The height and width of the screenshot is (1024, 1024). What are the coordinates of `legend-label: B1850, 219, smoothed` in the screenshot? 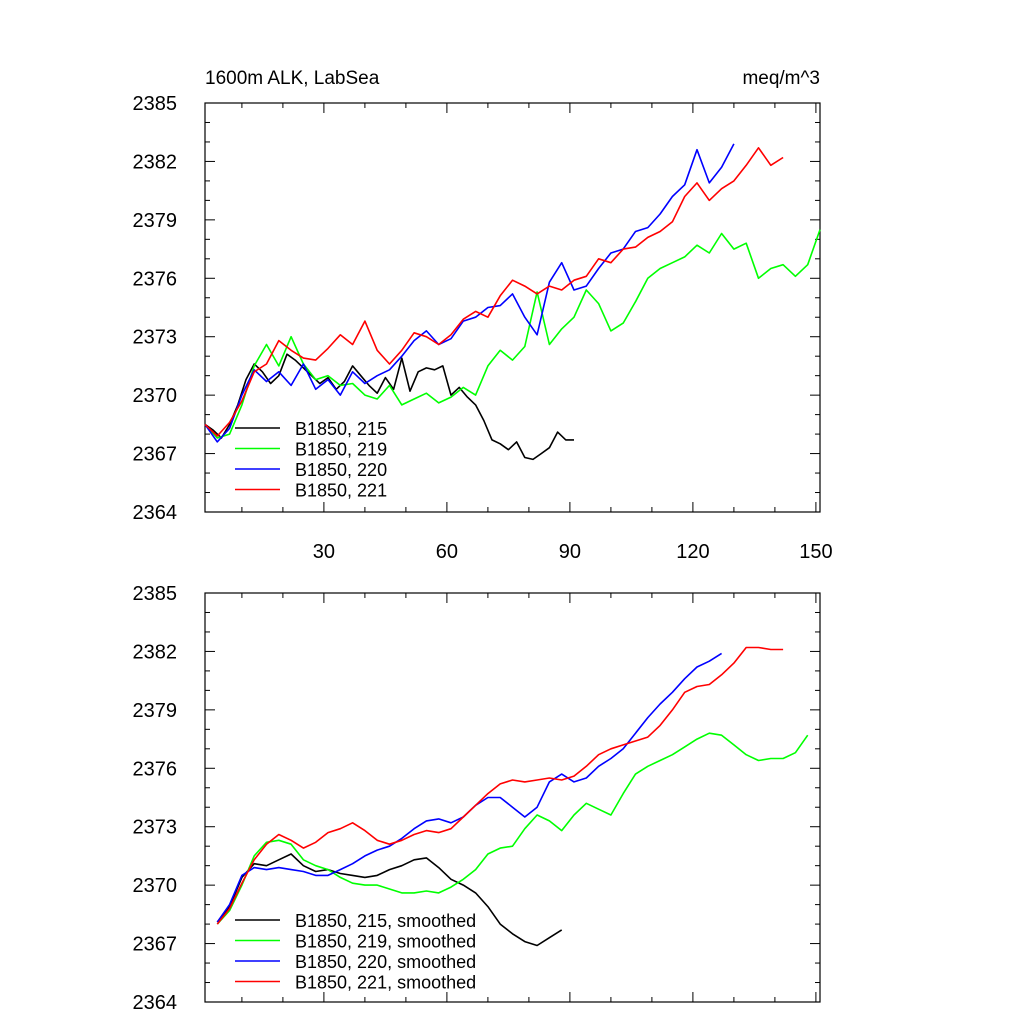 It's located at (385, 942).